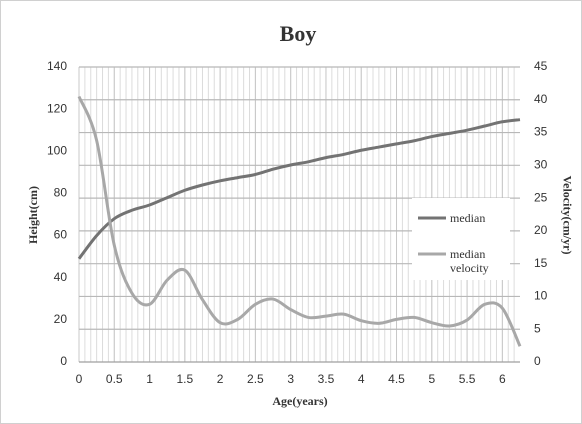 This screenshot has width=582, height=424. I want to click on y-tick-label: 80, so click(61, 193).